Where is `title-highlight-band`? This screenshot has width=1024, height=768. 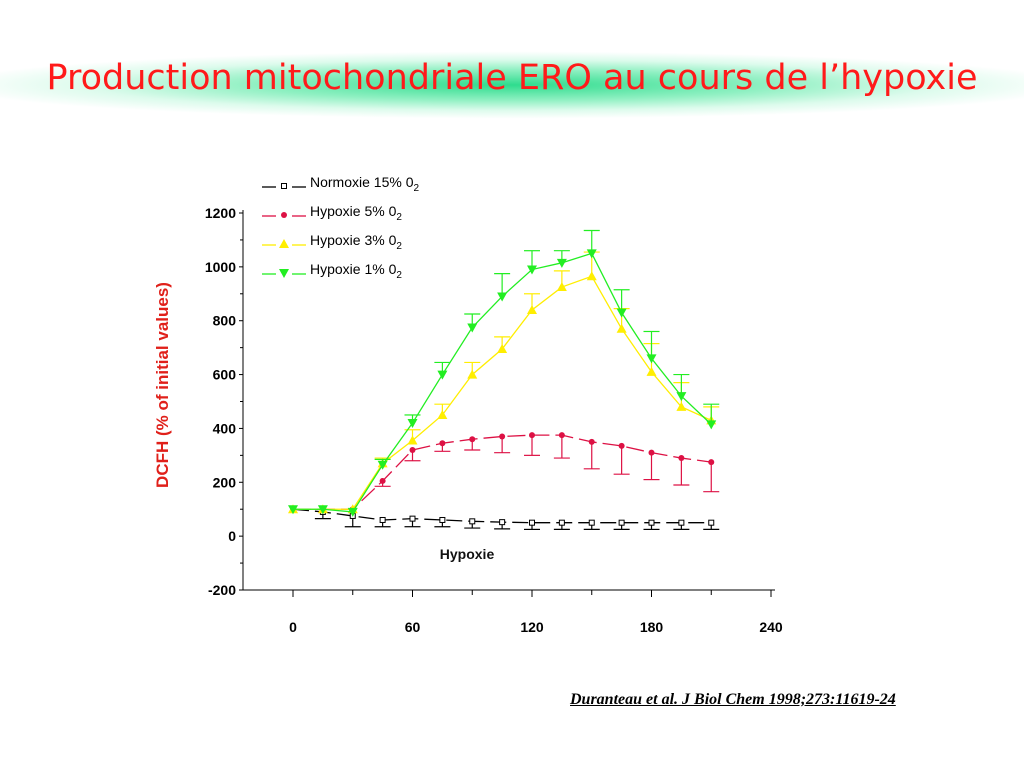
title-highlight-band is located at coordinates (512, 85).